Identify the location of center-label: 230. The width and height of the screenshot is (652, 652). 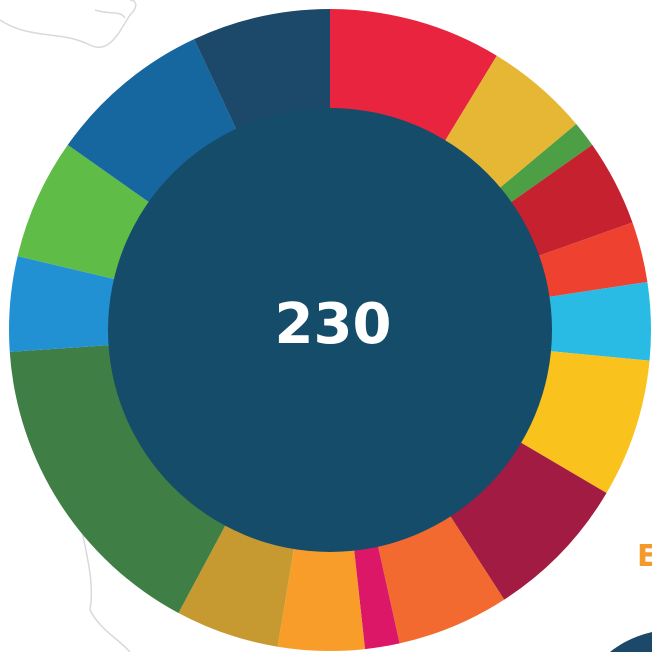
(333, 324).